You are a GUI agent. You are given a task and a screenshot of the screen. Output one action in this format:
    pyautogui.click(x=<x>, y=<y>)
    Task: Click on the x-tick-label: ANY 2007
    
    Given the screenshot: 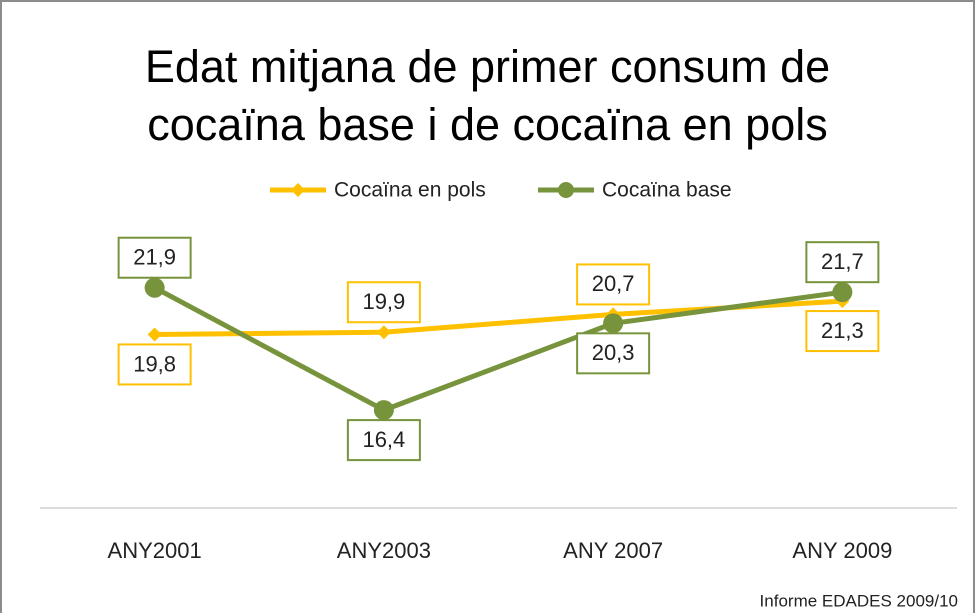 What is the action you would take?
    pyautogui.click(x=613, y=550)
    